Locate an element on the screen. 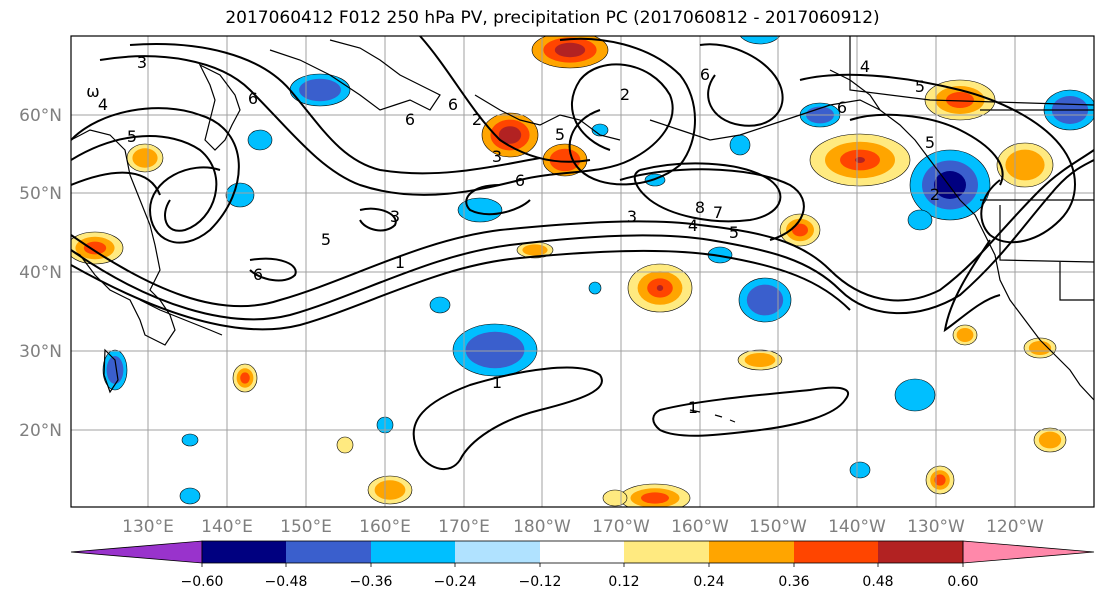 The image size is (1105, 601). lon-label: 140°W is located at coordinates (857, 527).